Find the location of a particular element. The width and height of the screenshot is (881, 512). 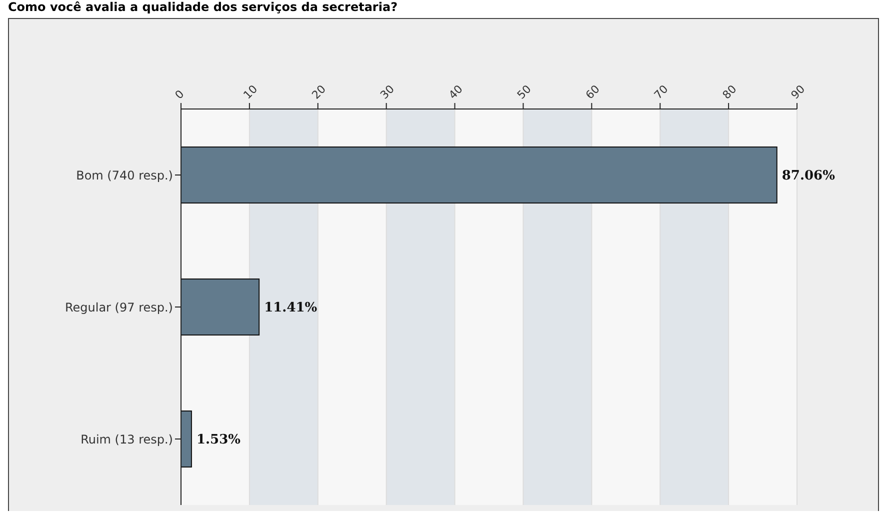

data-label: 1.53% is located at coordinates (219, 440).